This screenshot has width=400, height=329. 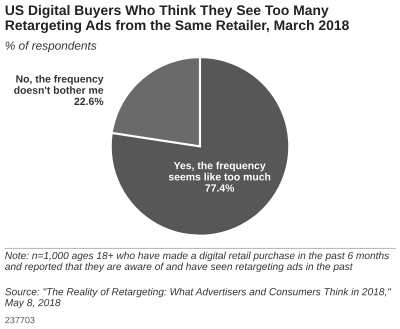 What do you see at coordinates (89, 102) in the screenshot?
I see `data-label: 22.6%` at bounding box center [89, 102].